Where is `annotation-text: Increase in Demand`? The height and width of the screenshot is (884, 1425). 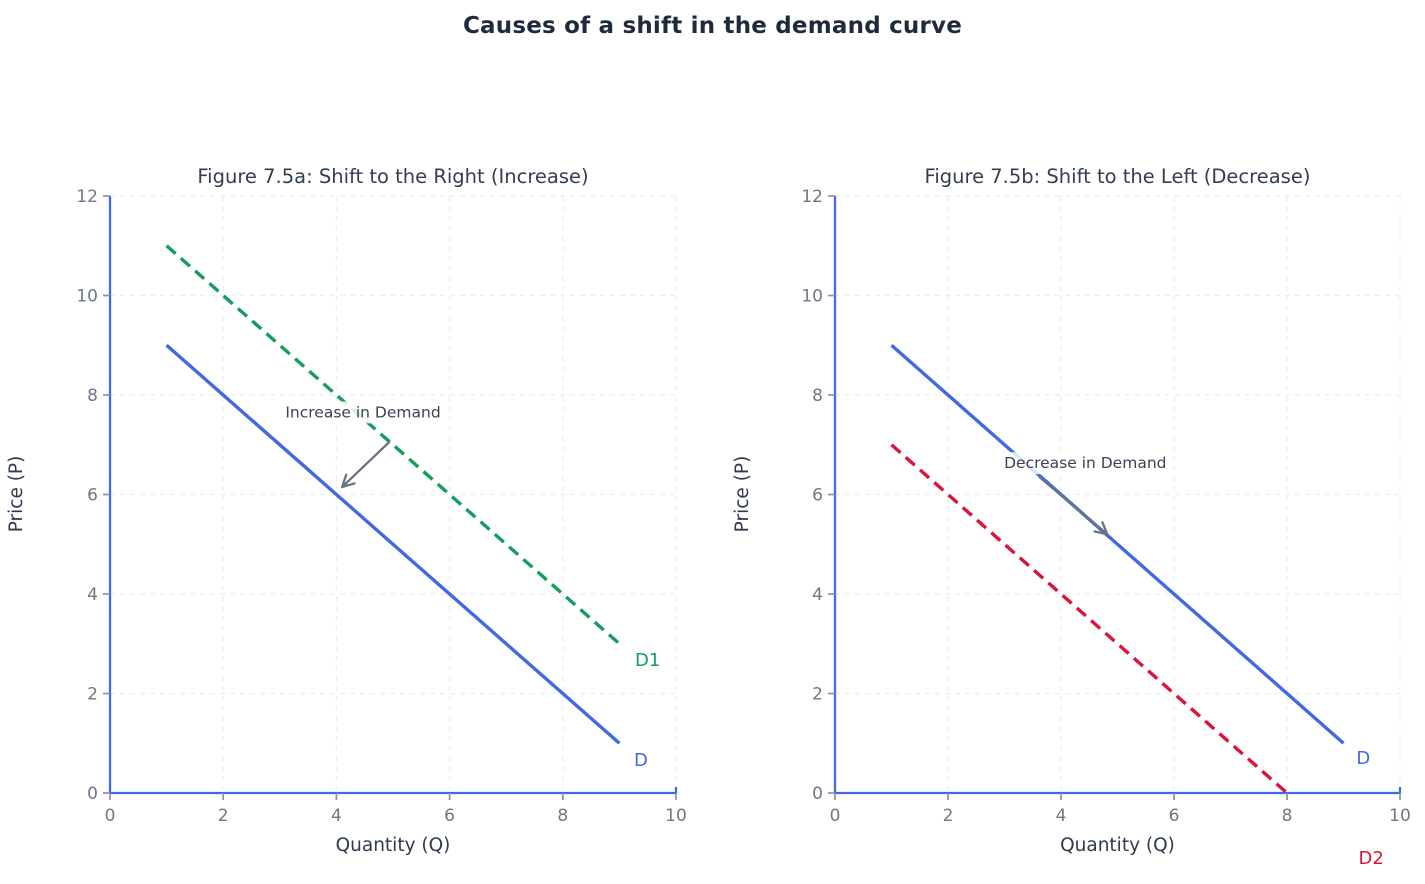
annotation-text: Increase in Demand is located at coordinates (362, 412).